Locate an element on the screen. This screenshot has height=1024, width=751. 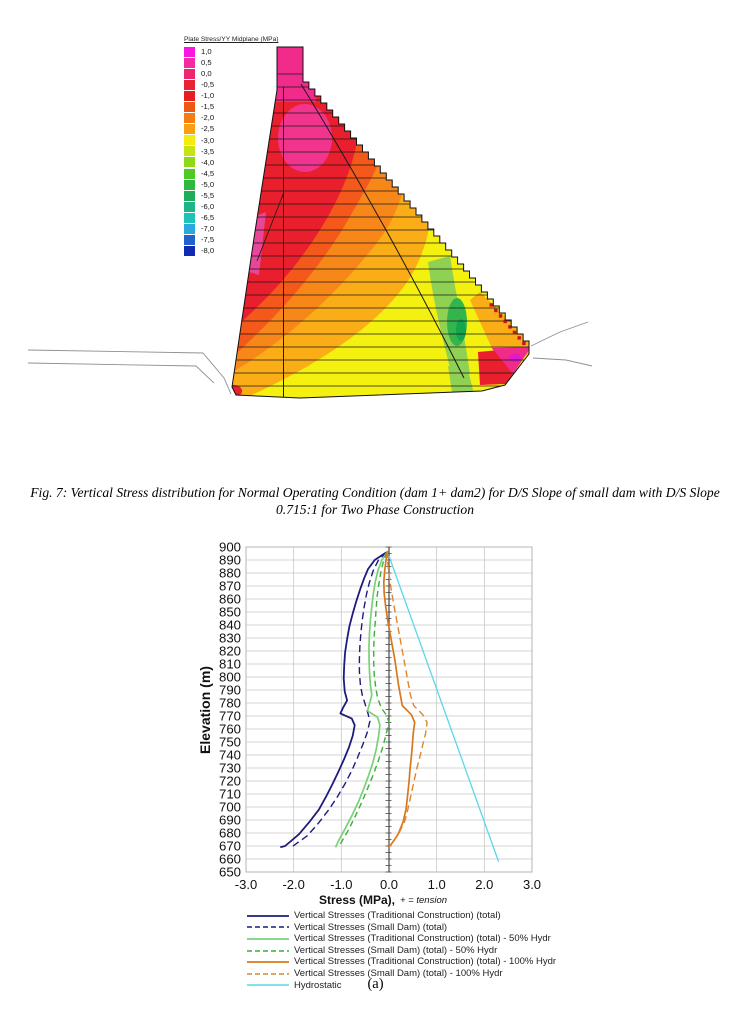
y-tick-label: 650 is located at coordinates (230, 872).